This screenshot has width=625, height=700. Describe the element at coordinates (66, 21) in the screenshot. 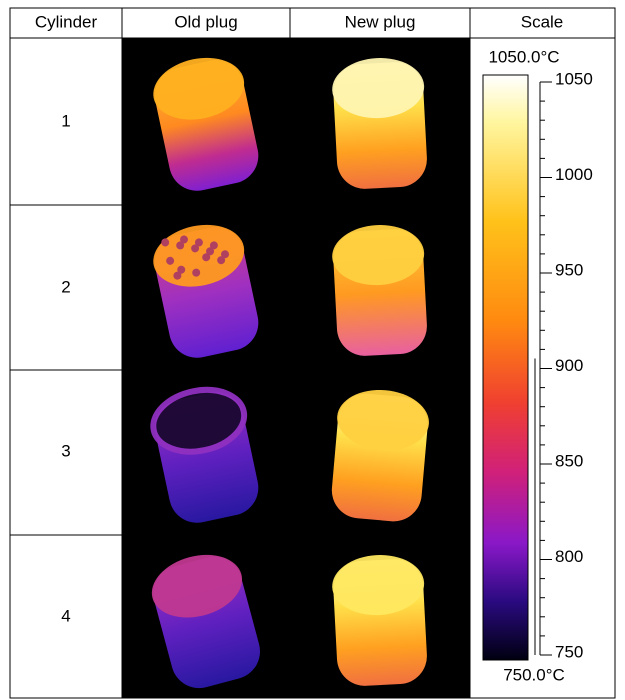

I see `header-cell: Cylinder` at that location.